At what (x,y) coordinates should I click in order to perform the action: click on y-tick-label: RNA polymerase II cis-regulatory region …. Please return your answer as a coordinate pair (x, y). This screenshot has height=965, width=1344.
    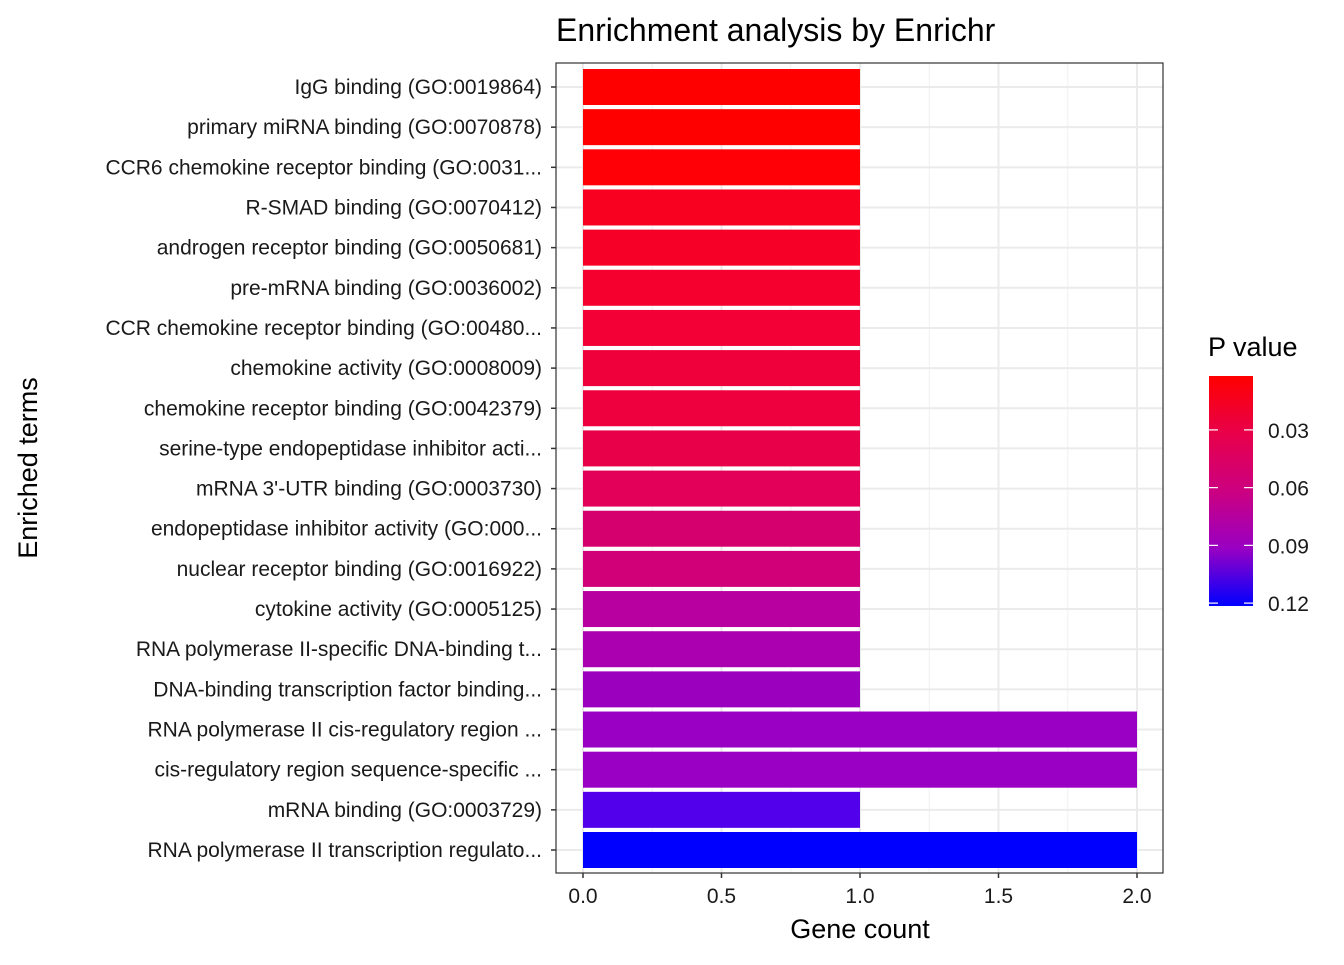
    Looking at the image, I should click on (345, 730).